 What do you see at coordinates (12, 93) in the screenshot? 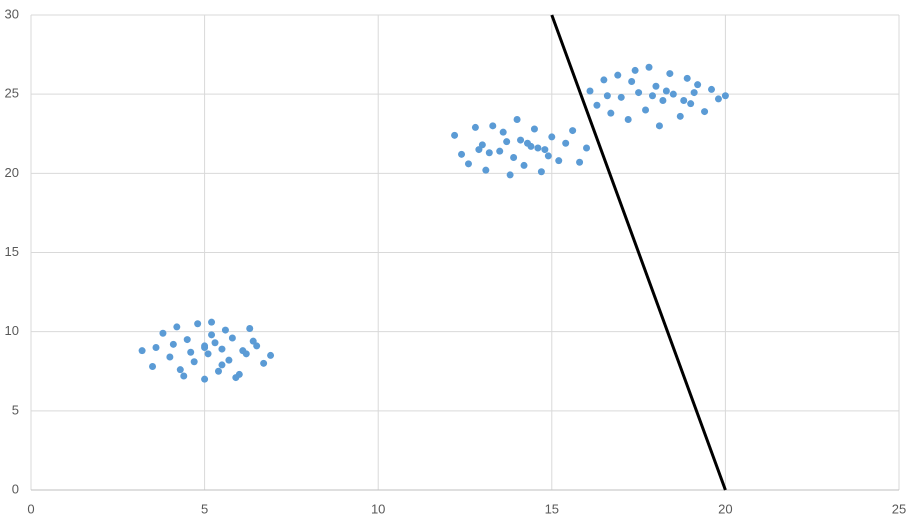
I see `y-tick-label: 25` at bounding box center [12, 93].